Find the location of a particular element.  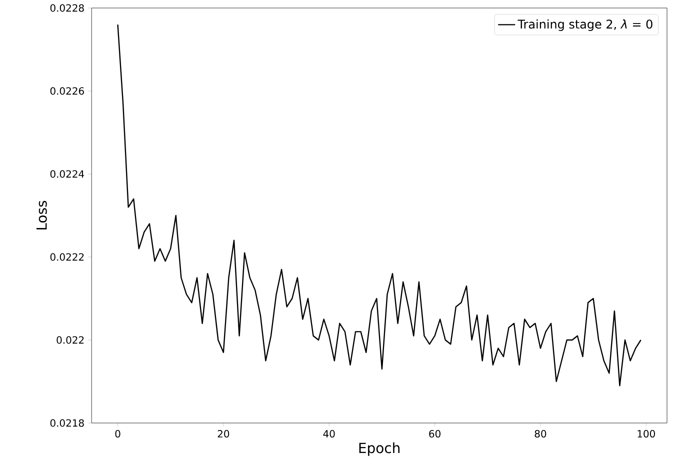

y-tick-label: 0.022 is located at coordinates (70, 340).